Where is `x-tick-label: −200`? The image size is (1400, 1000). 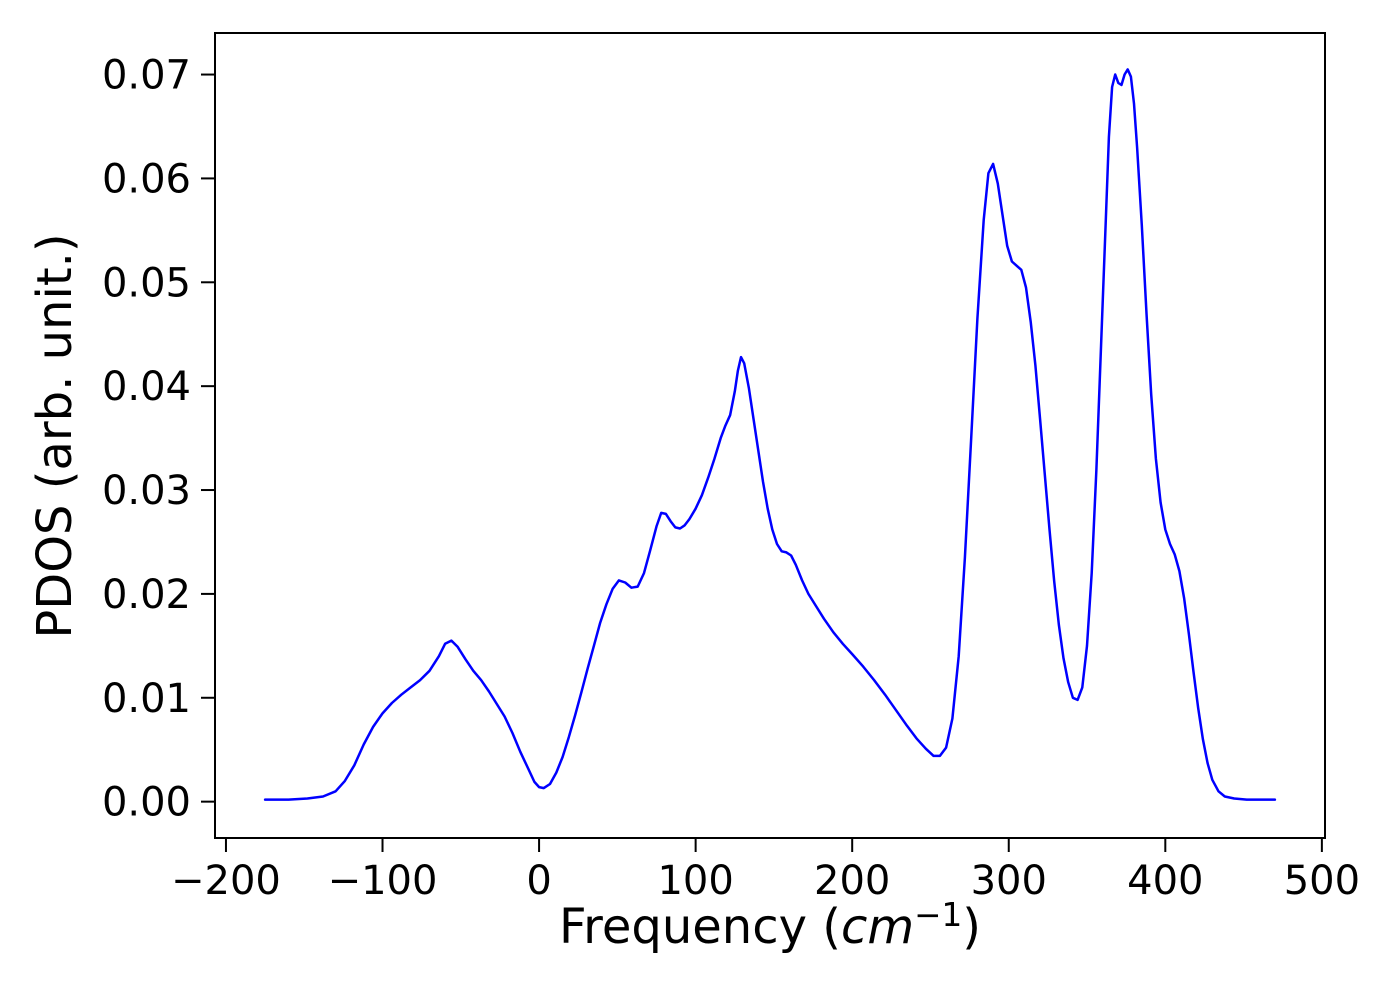 x-tick-label: −200 is located at coordinates (226, 881).